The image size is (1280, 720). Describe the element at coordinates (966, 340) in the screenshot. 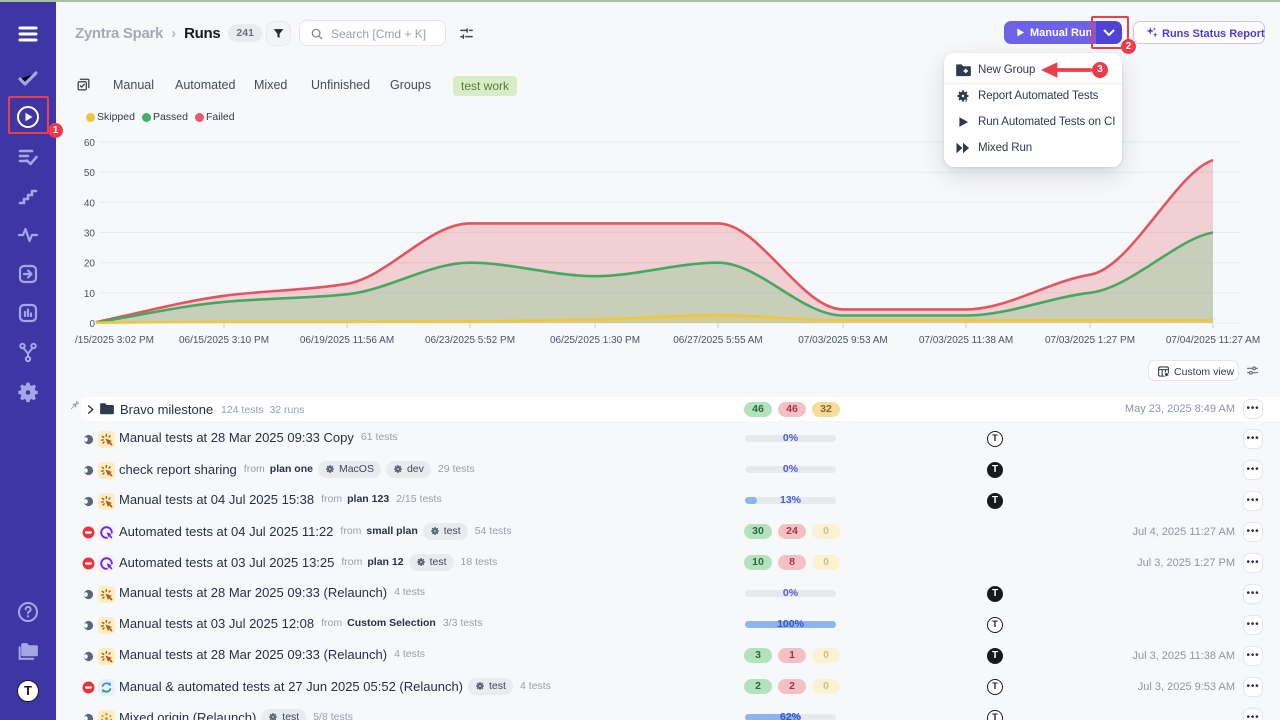

I see `svg-text: 07/03/2025 11:38 AM` at that location.